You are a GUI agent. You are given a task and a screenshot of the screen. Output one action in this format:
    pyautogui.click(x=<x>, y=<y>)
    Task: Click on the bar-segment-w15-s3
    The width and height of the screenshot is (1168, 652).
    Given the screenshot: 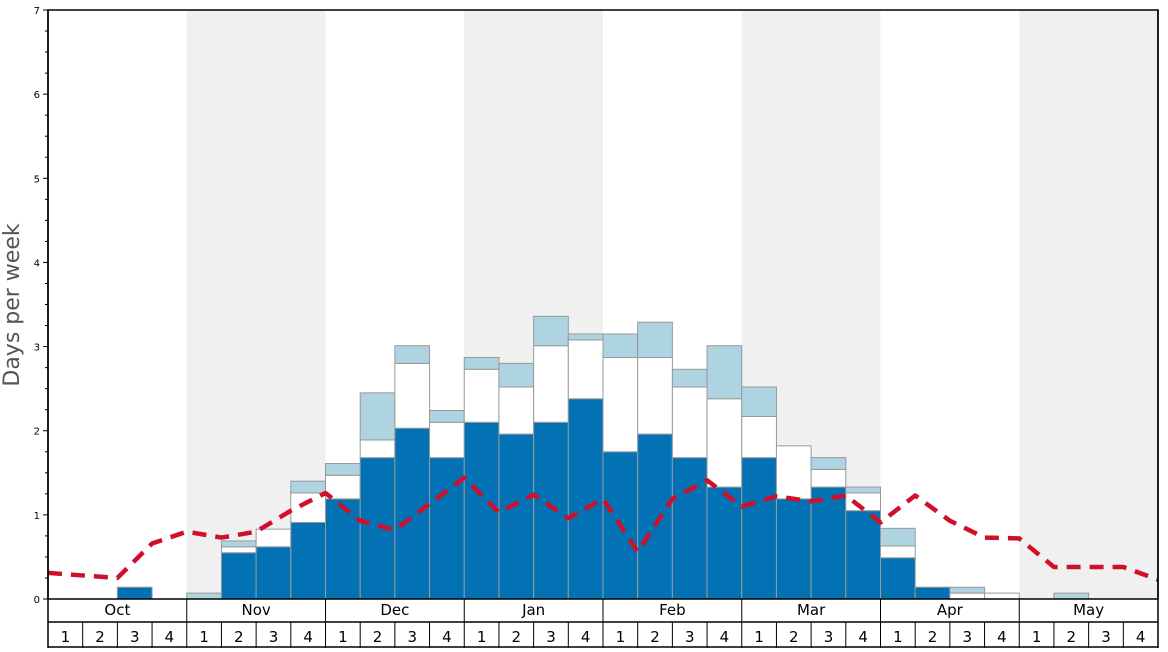 What is the action you would take?
    pyautogui.click(x=551, y=331)
    